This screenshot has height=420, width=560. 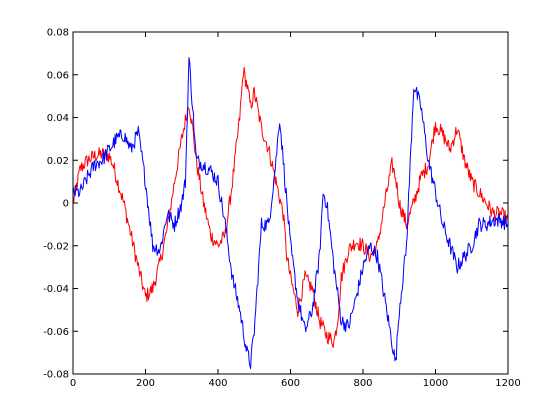 I want to click on y-tick-label: 0.06, so click(x=58, y=75).